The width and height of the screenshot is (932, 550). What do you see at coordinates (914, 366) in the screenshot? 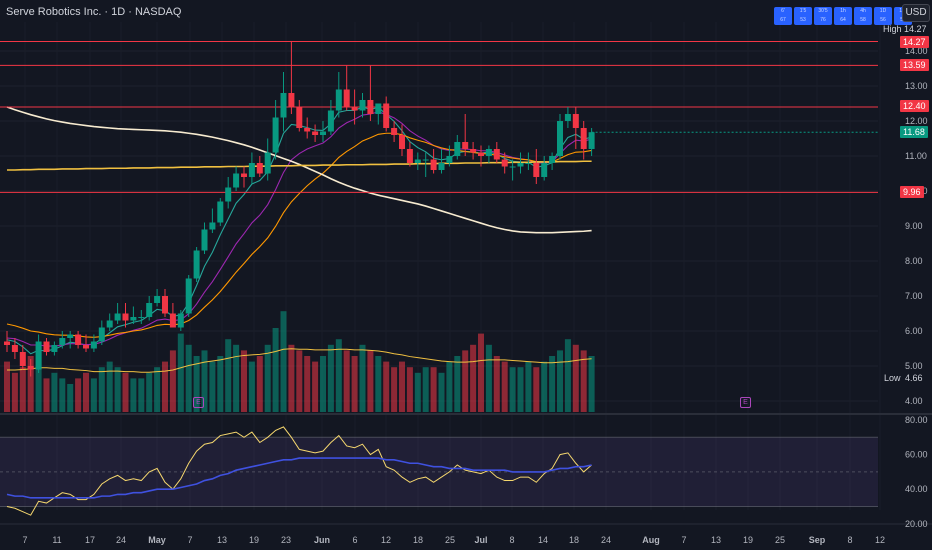
I see `price-tick-label: 5.00` at bounding box center [914, 366].